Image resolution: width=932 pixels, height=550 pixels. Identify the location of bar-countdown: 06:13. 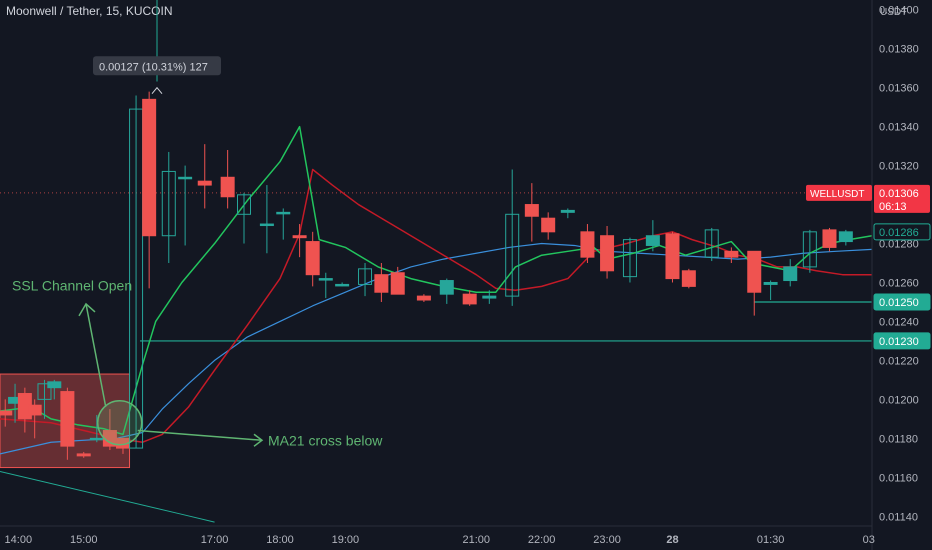
(893, 207).